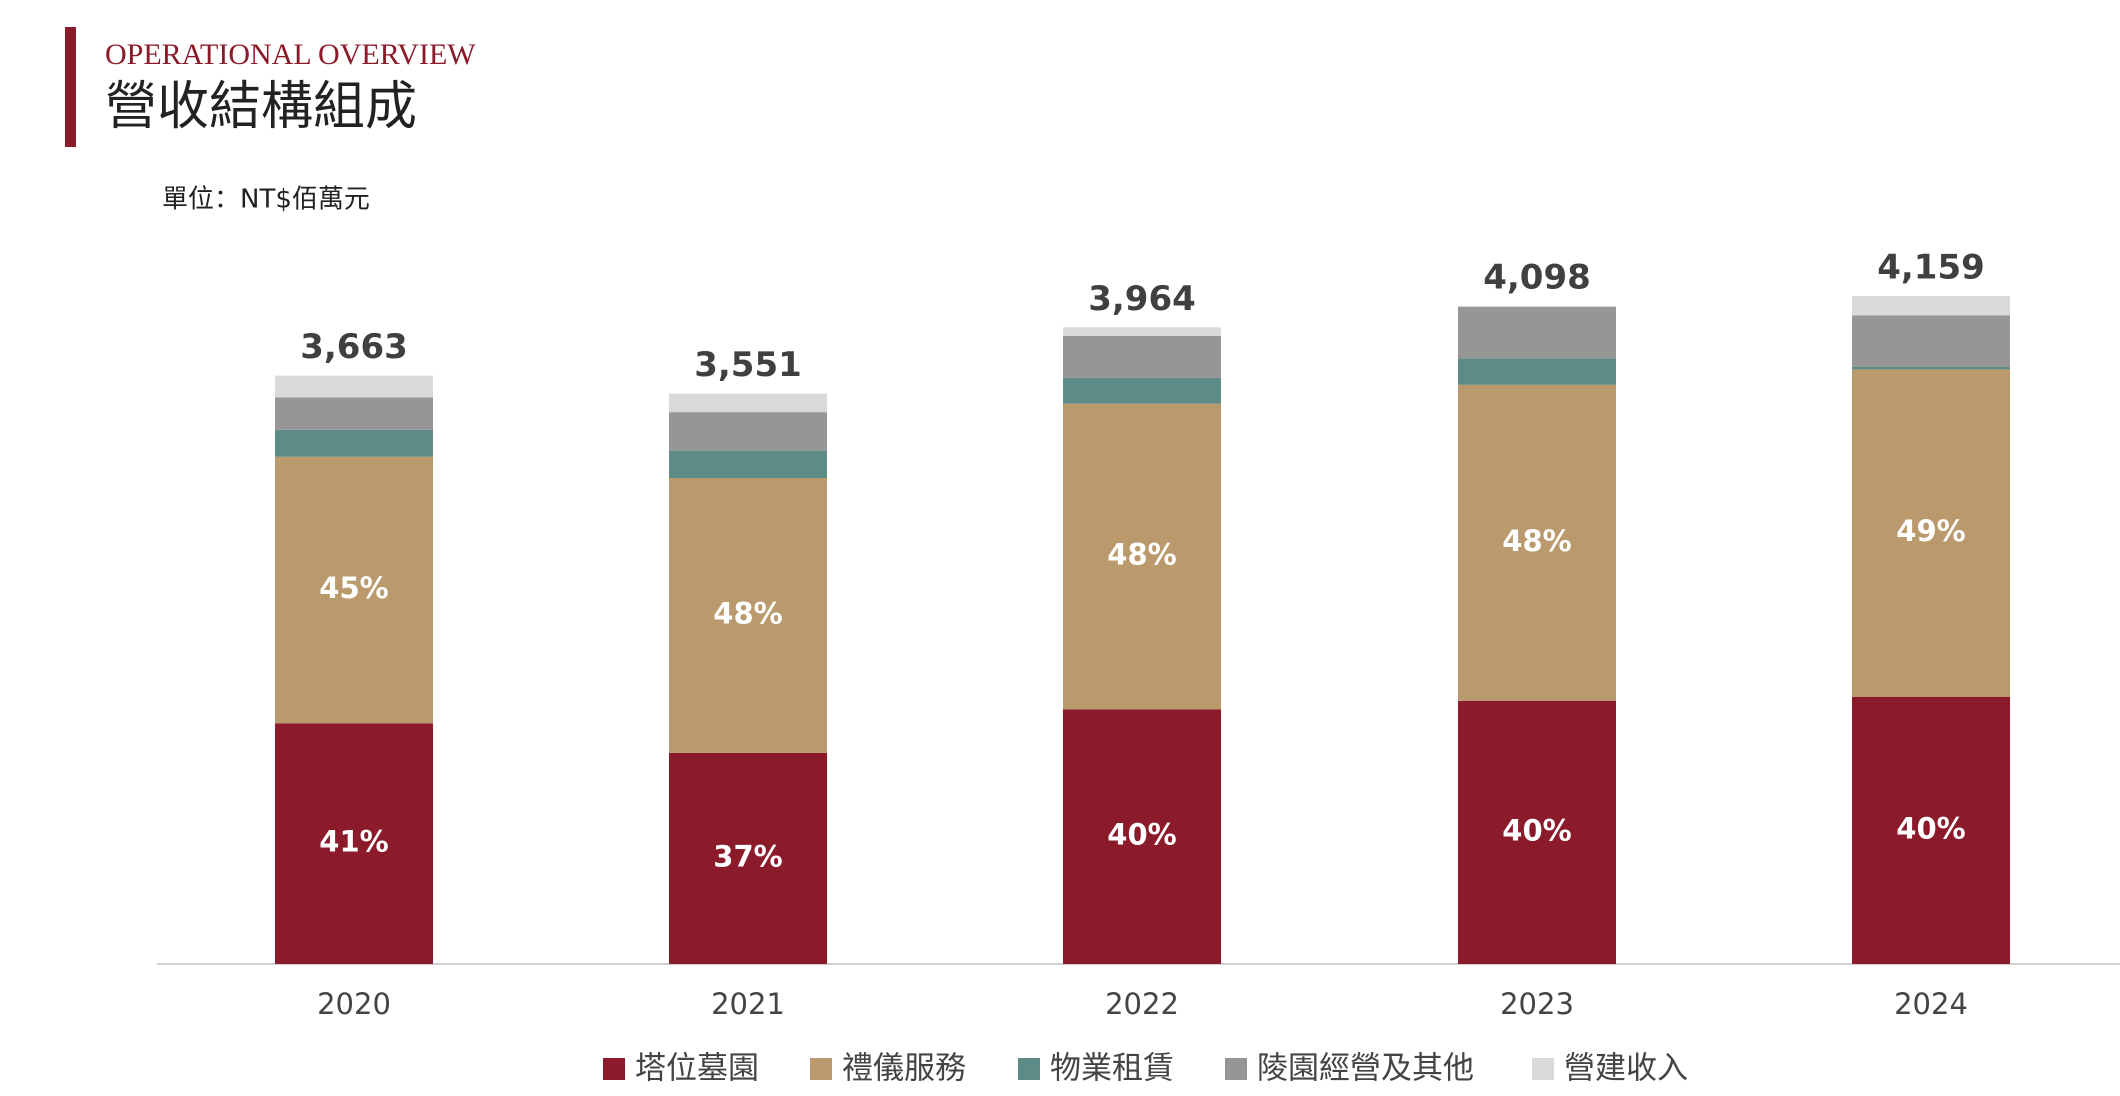  What do you see at coordinates (290, 54) in the screenshot?
I see `kicker: OPERATIONAL OVERVIEW` at bounding box center [290, 54].